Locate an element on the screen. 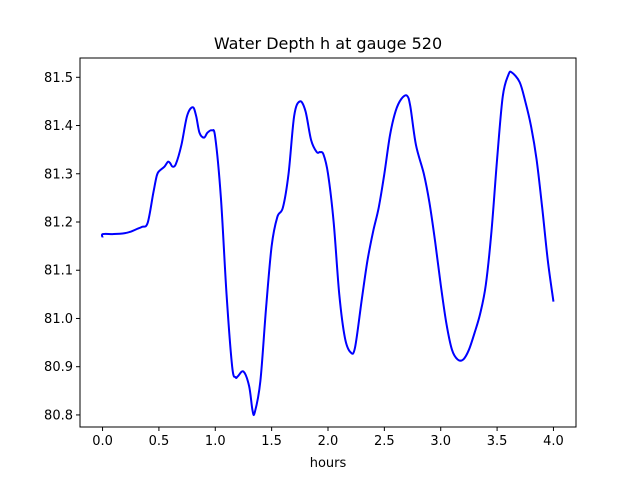 This screenshot has height=480, width=640. y-tick-label: 81.4 is located at coordinates (58, 126).